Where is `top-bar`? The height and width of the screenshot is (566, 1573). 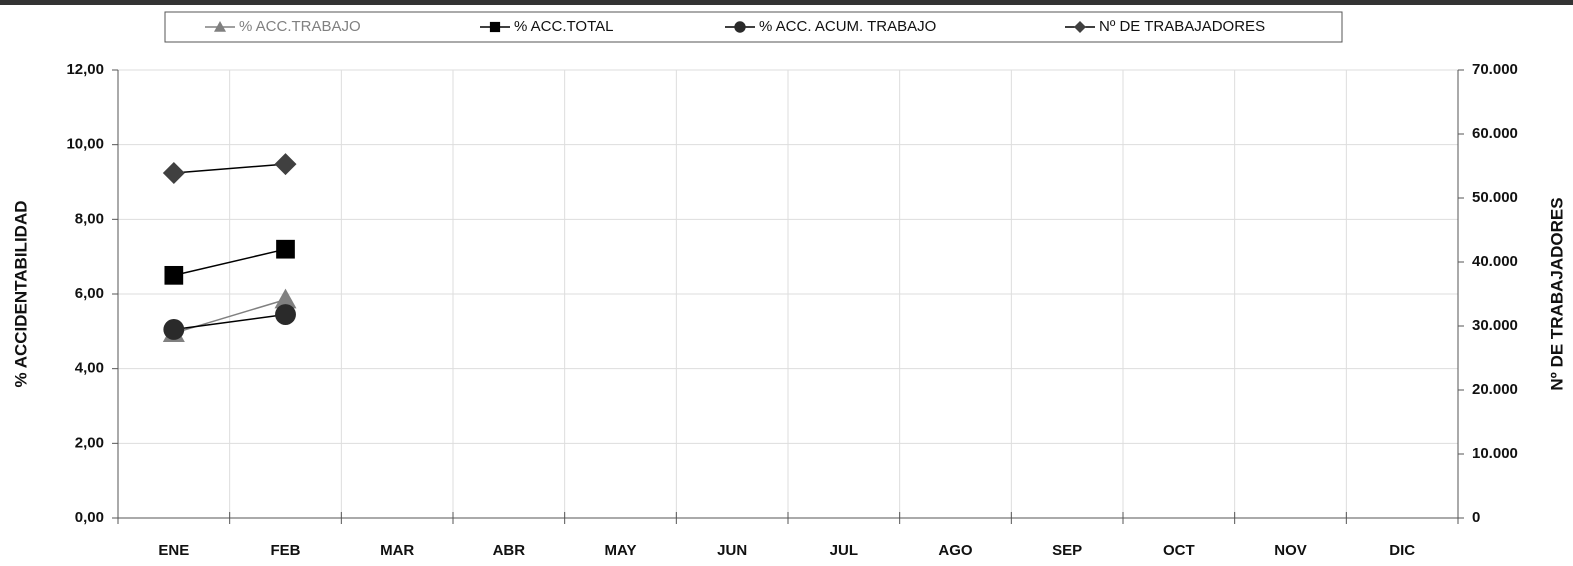 top-bar is located at coordinates (786, 2).